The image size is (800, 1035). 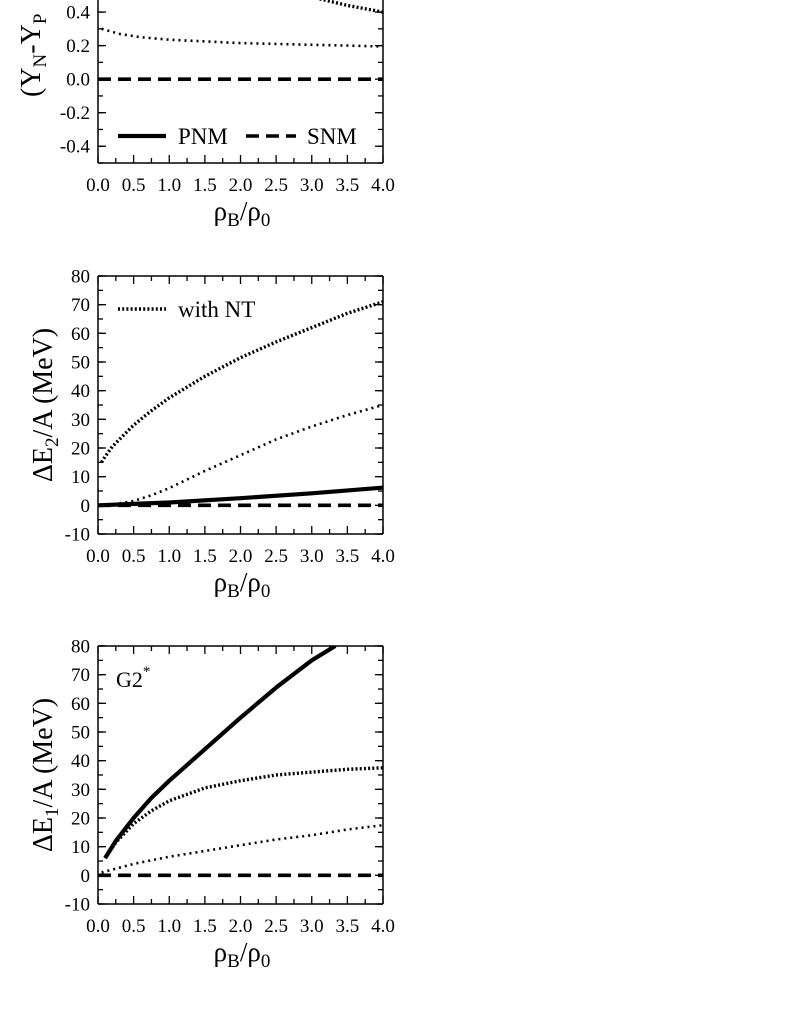 What do you see at coordinates (45, 405) in the screenshot?
I see `y-axis-label: ΔE2/A (MeV)` at bounding box center [45, 405].